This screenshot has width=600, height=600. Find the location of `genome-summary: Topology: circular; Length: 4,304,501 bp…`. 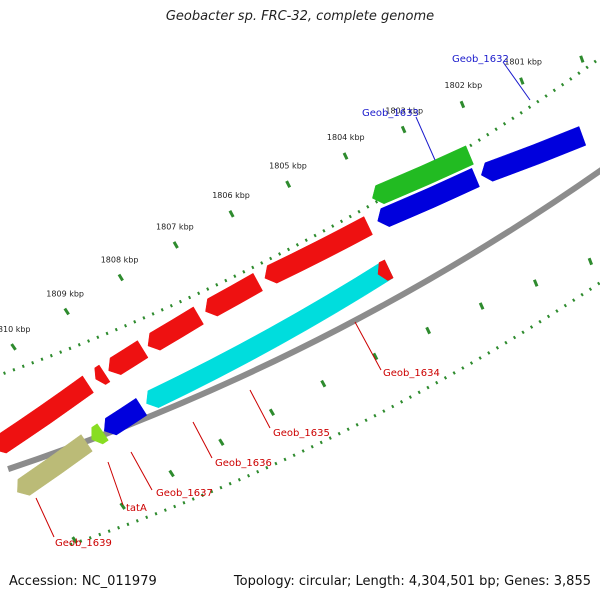

genome-summary: Topology: circular; Length: 4,304,501 bp… is located at coordinates (412, 581).